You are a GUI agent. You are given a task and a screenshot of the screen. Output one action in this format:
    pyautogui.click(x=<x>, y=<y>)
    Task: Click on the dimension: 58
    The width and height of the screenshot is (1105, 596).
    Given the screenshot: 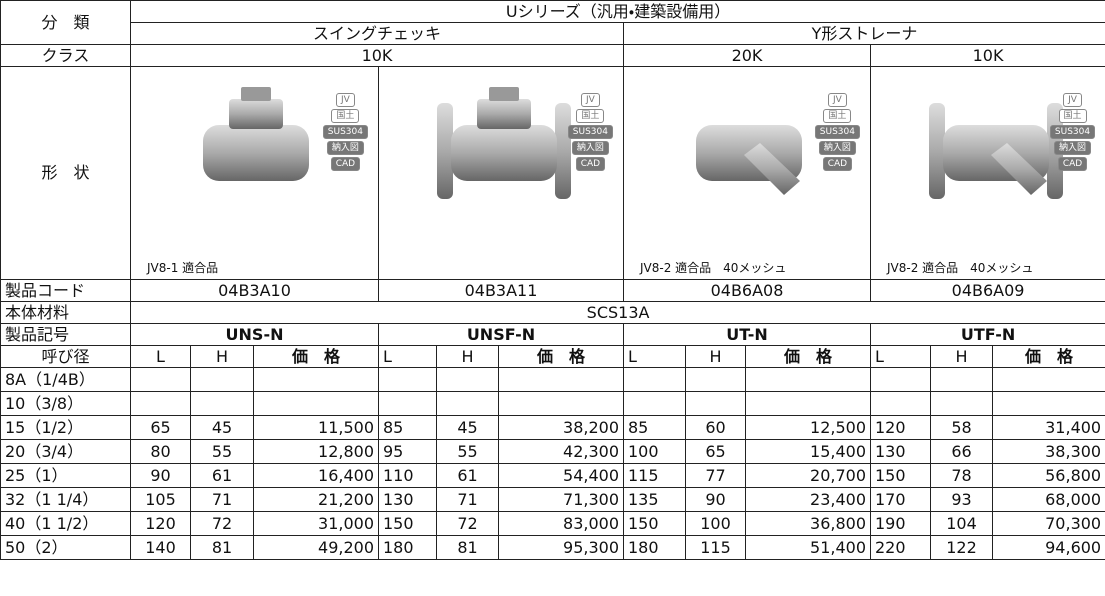 What is the action you would take?
    pyautogui.click(x=961, y=427)
    